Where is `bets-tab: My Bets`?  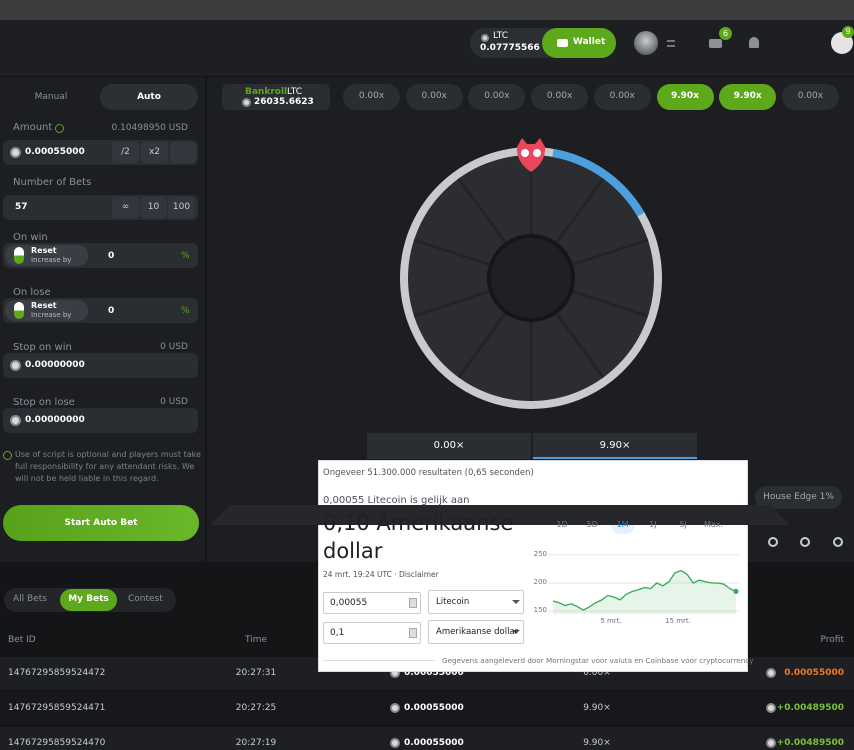 bets-tab: My Bets is located at coordinates (88, 599).